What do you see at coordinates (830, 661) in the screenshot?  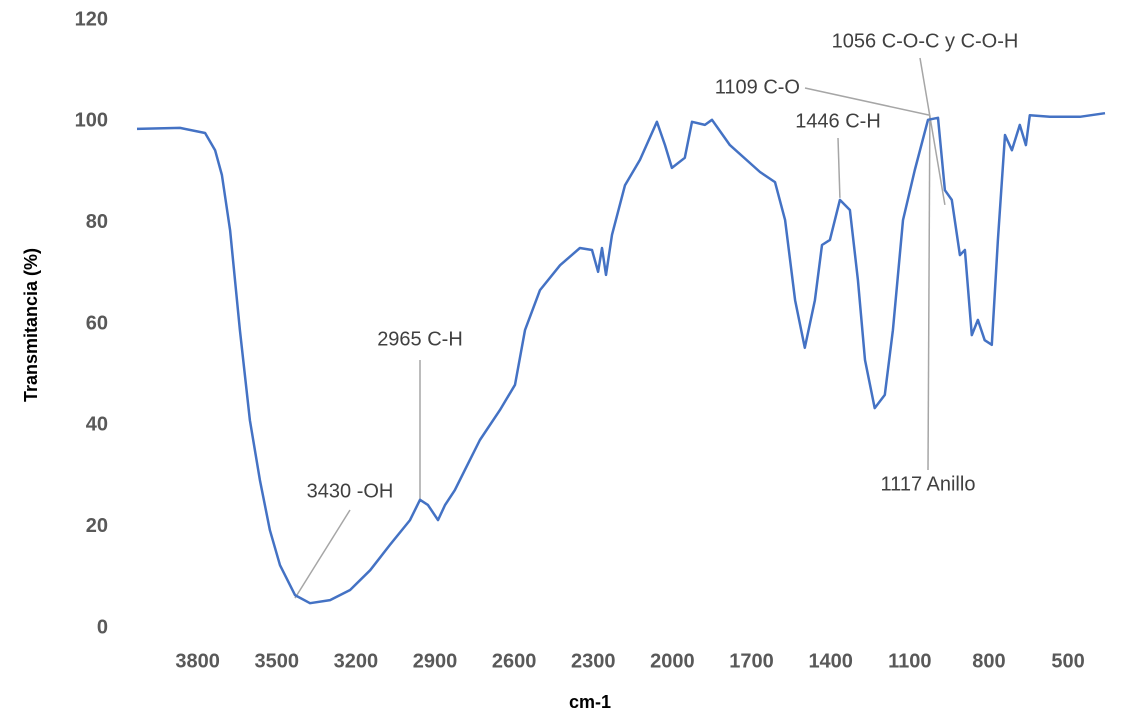 I see `x-tick-label: 1400` at bounding box center [830, 661].